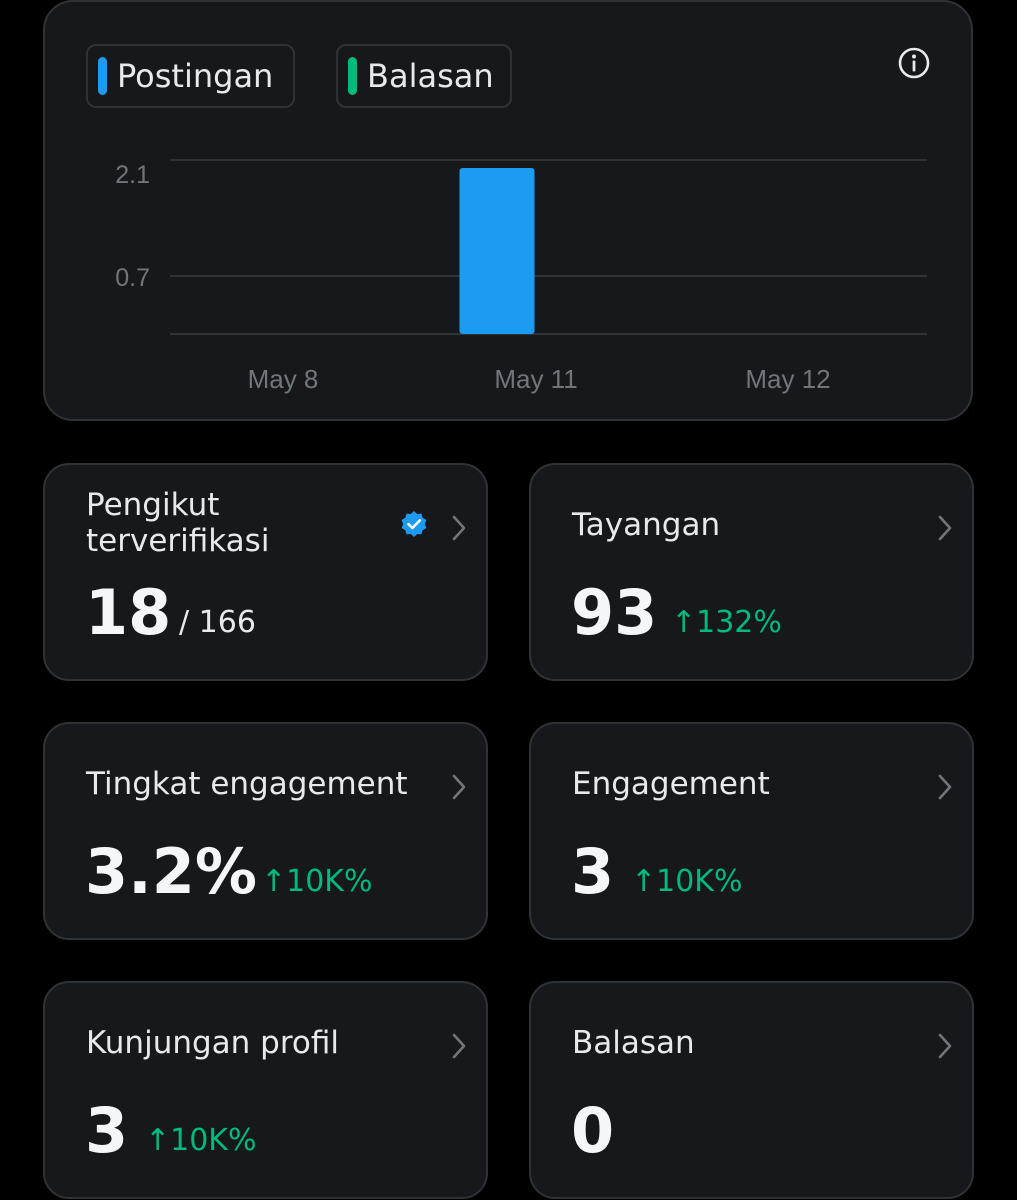  I want to click on x-tick-label: May 8, so click(283, 379).